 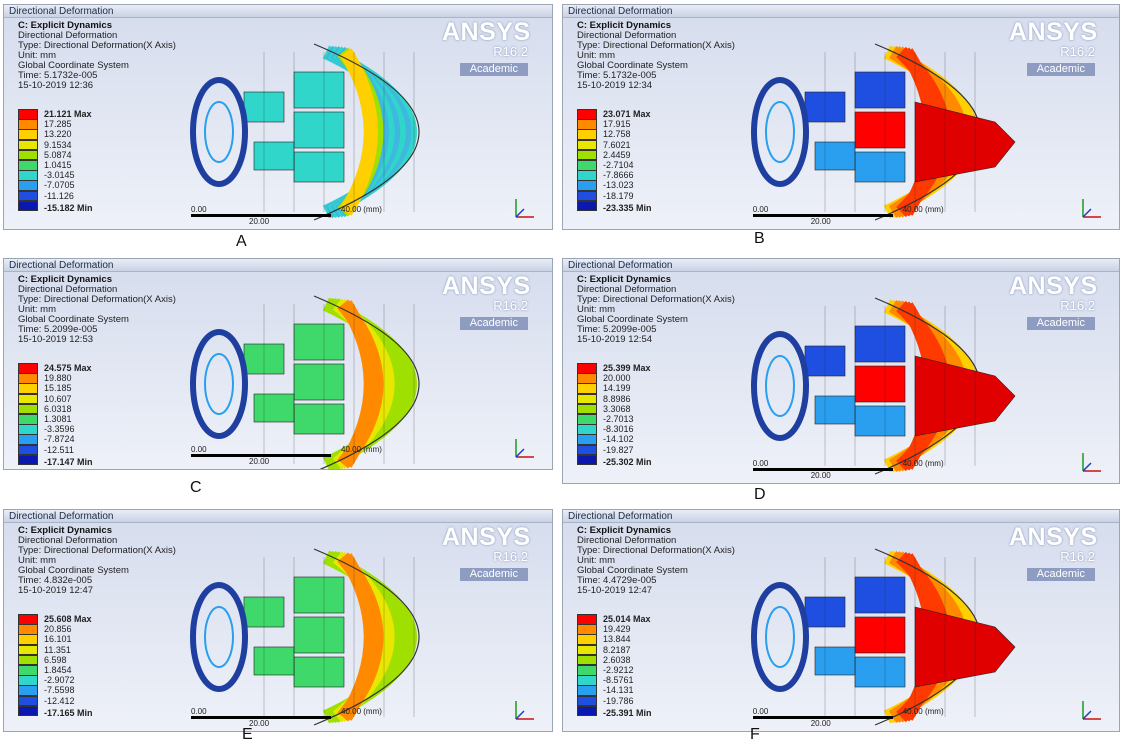 What do you see at coordinates (617, 154) in the screenshot?
I see `legend-value: 2.4459` at bounding box center [617, 154].